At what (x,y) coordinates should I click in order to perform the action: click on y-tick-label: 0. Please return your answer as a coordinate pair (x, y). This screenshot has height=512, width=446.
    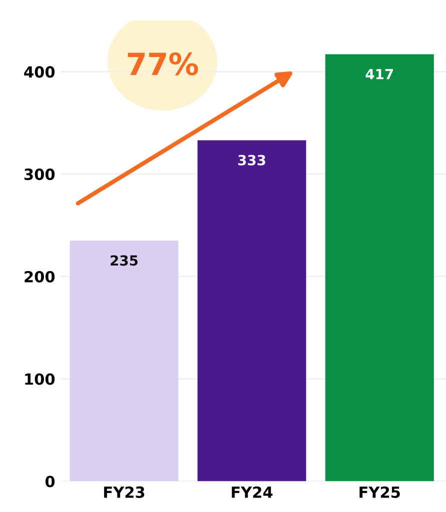
    Looking at the image, I should click on (50, 482).